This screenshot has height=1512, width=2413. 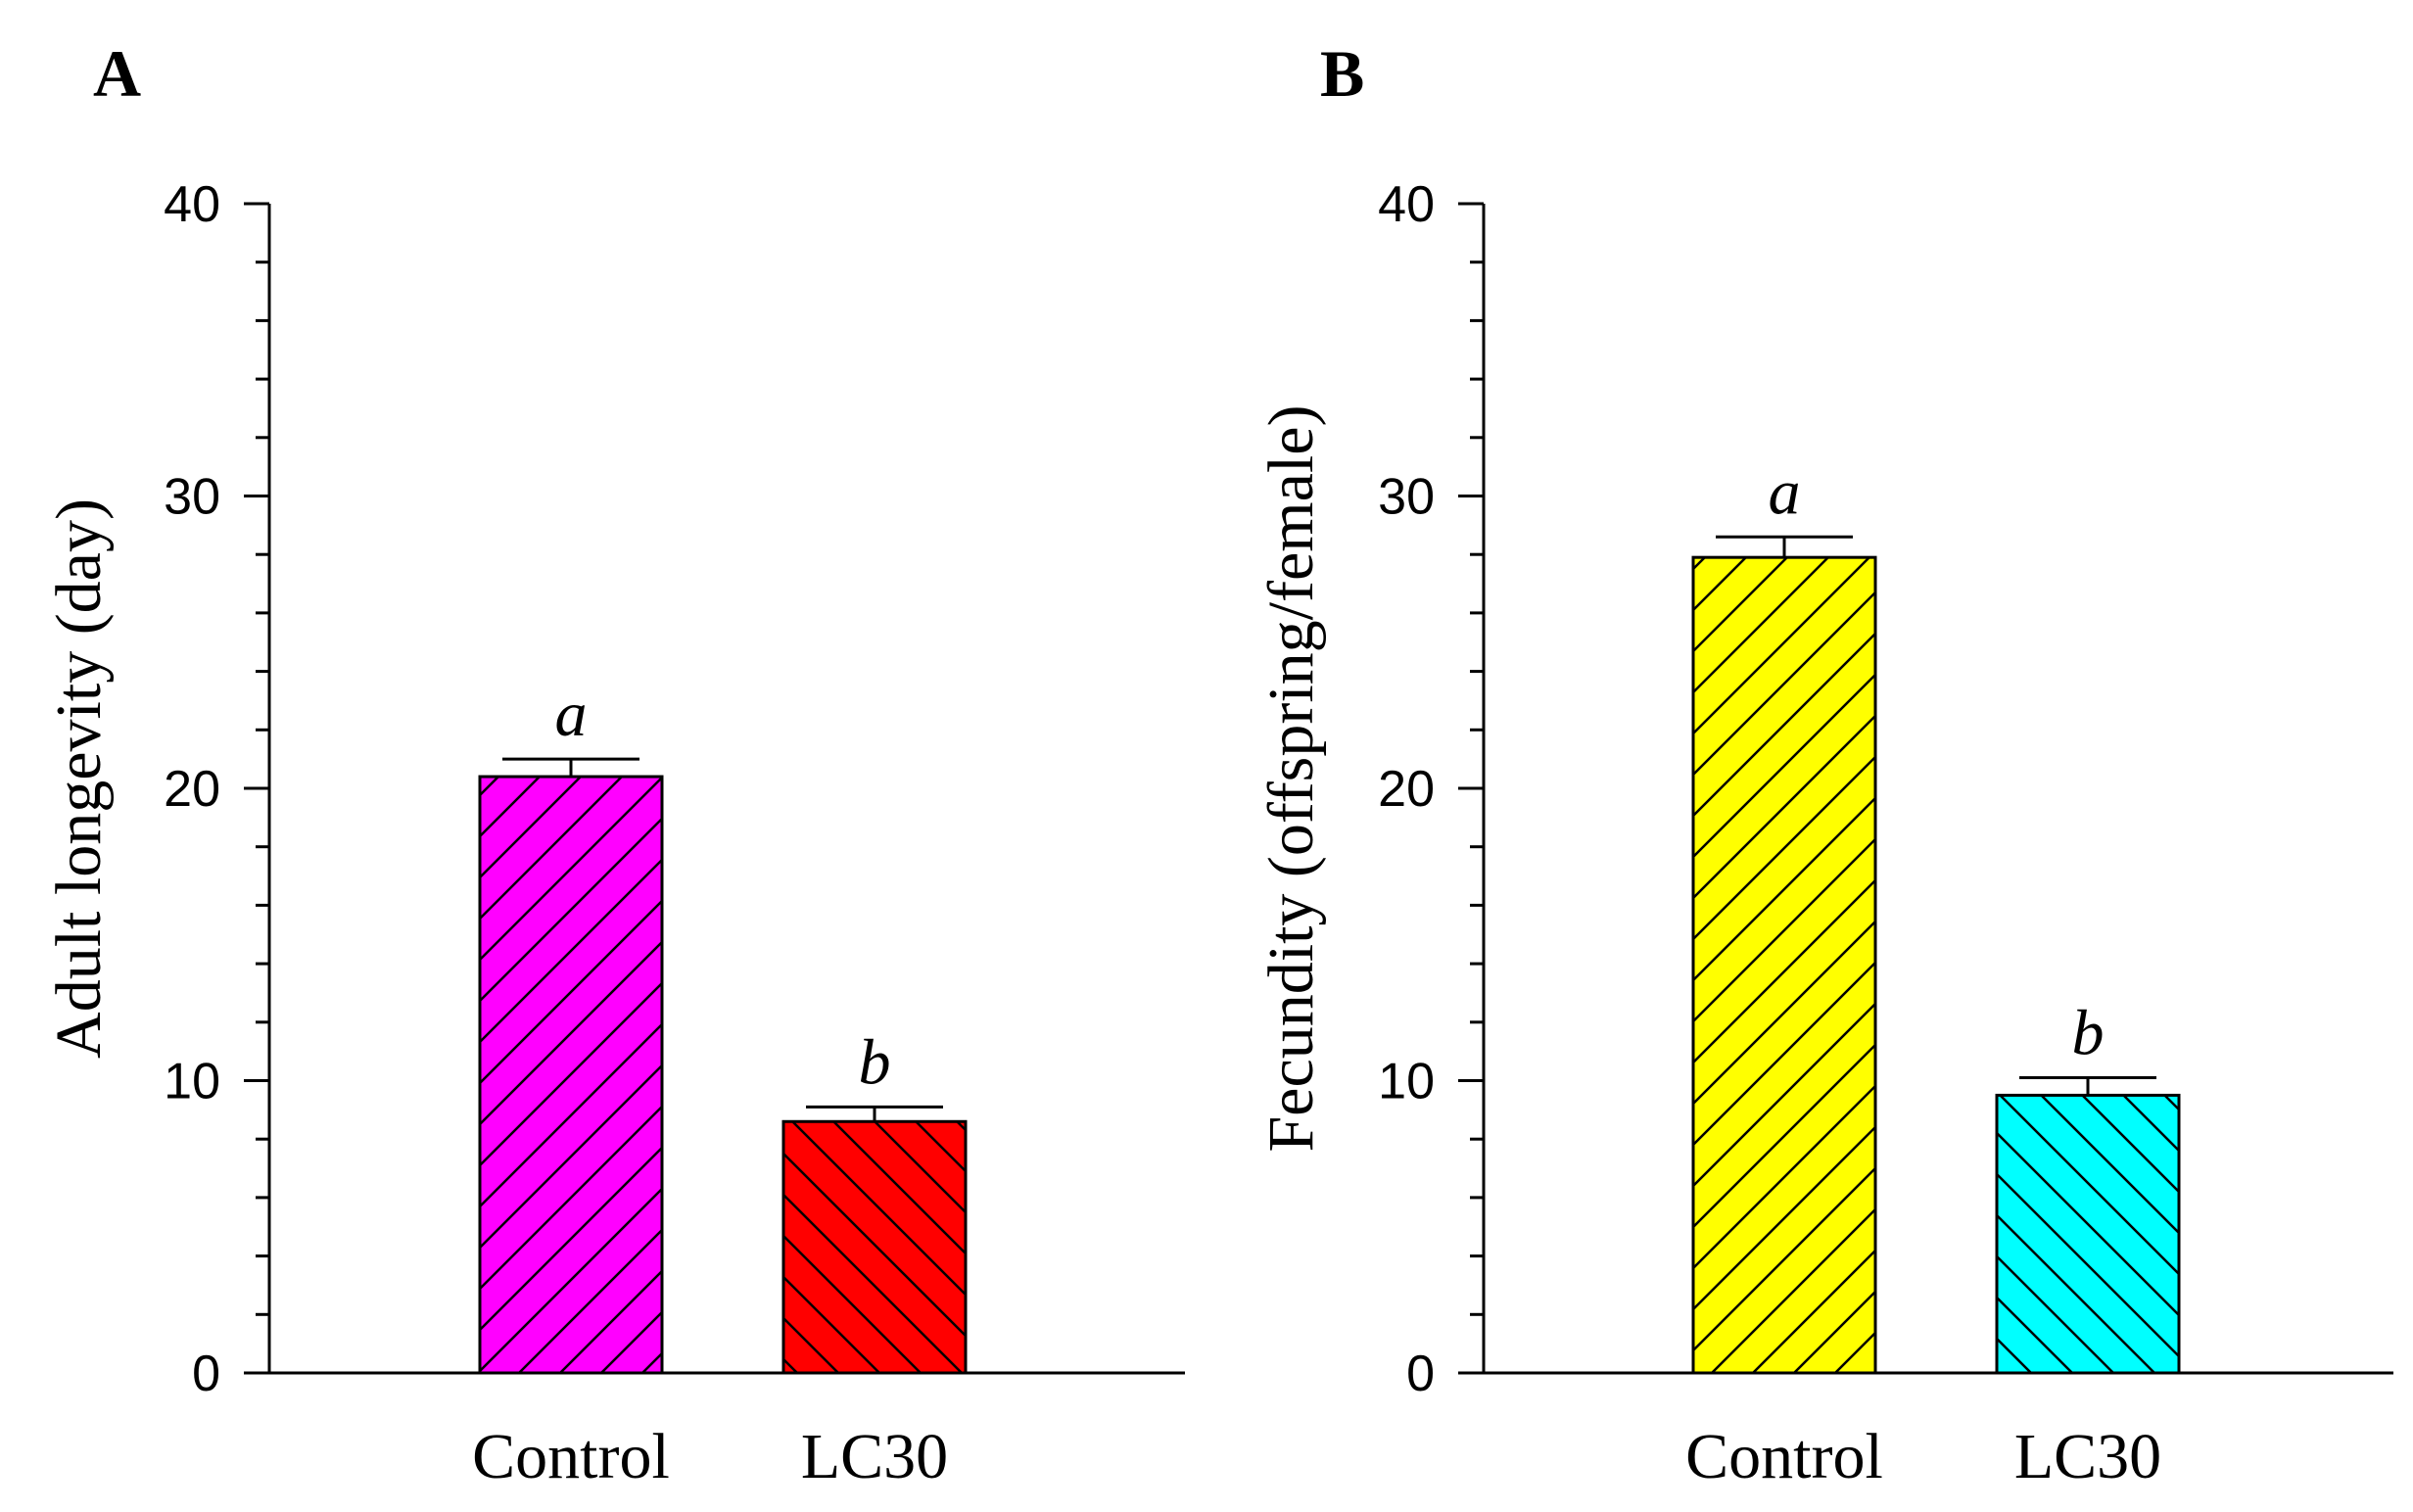 What do you see at coordinates (723, 1027) in the screenshot?
I see `bars-a: ab` at bounding box center [723, 1027].